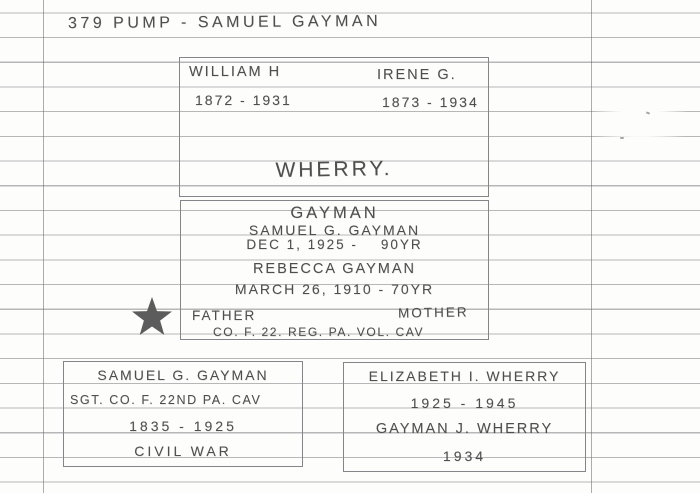 The height and width of the screenshot is (493, 700). Describe the element at coordinates (464, 456) in the screenshot. I see `child2-dates: 1934` at that location.